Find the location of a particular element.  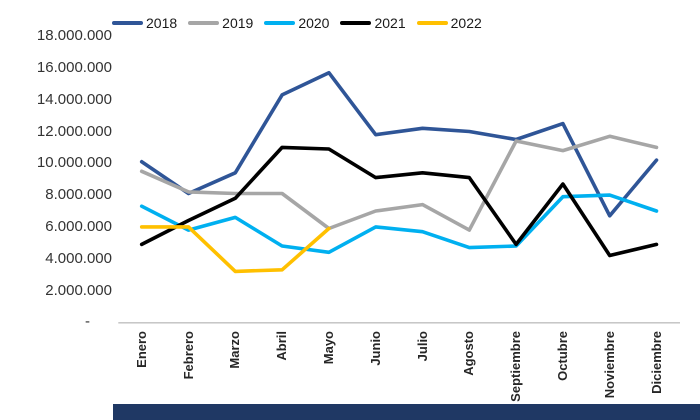

legend-line-swatch-2021 is located at coordinates (356, 23).